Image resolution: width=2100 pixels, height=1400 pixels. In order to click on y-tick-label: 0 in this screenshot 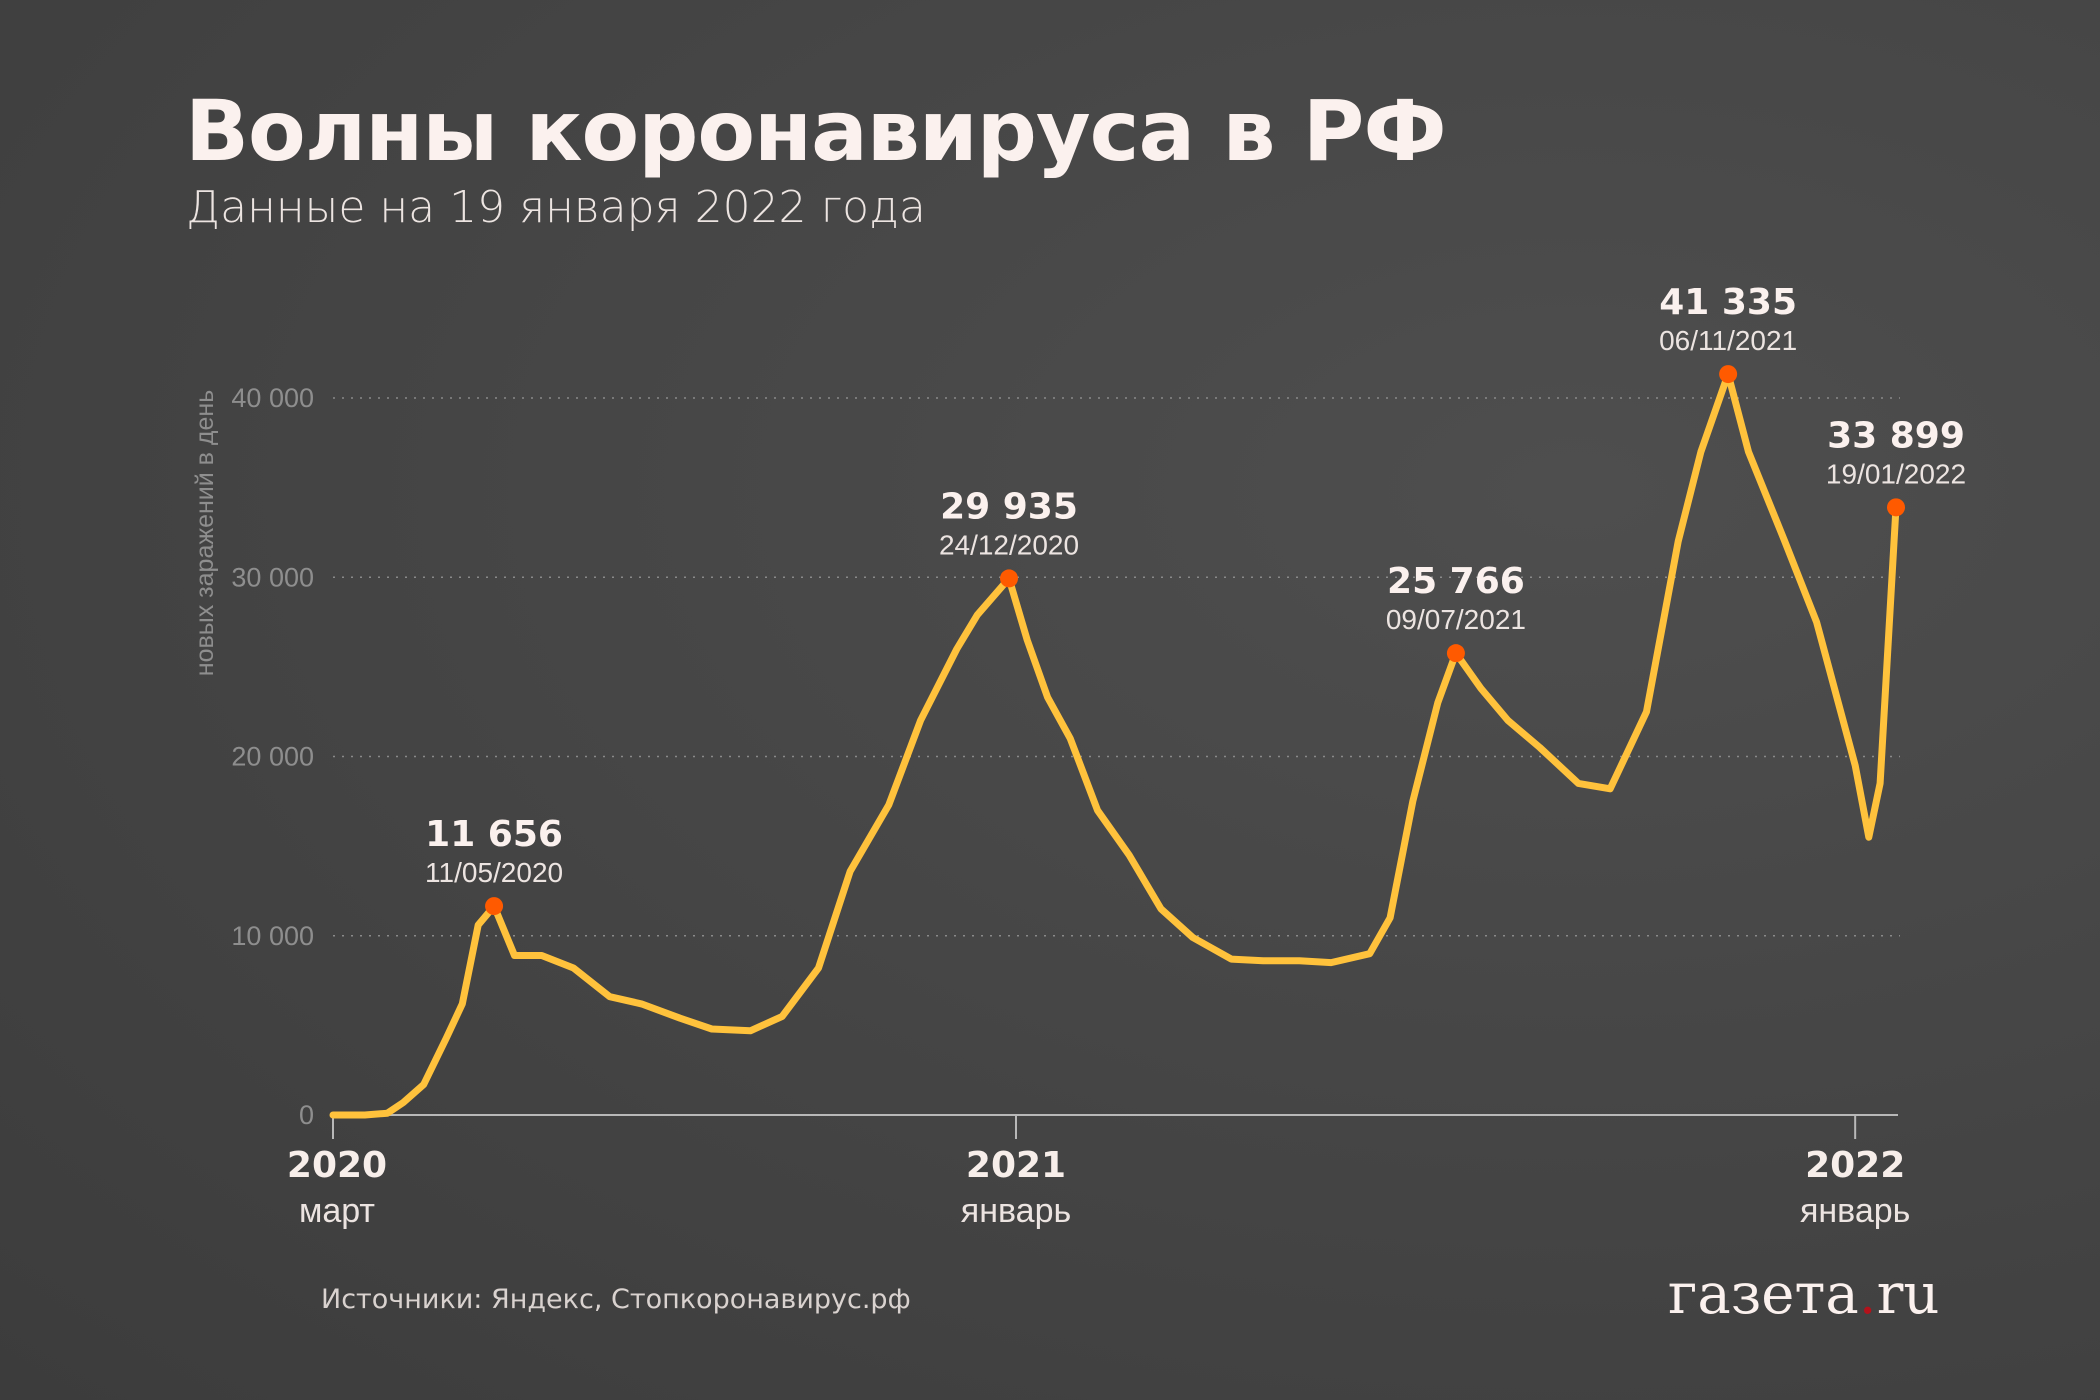, I will do `click(306, 1115)`.